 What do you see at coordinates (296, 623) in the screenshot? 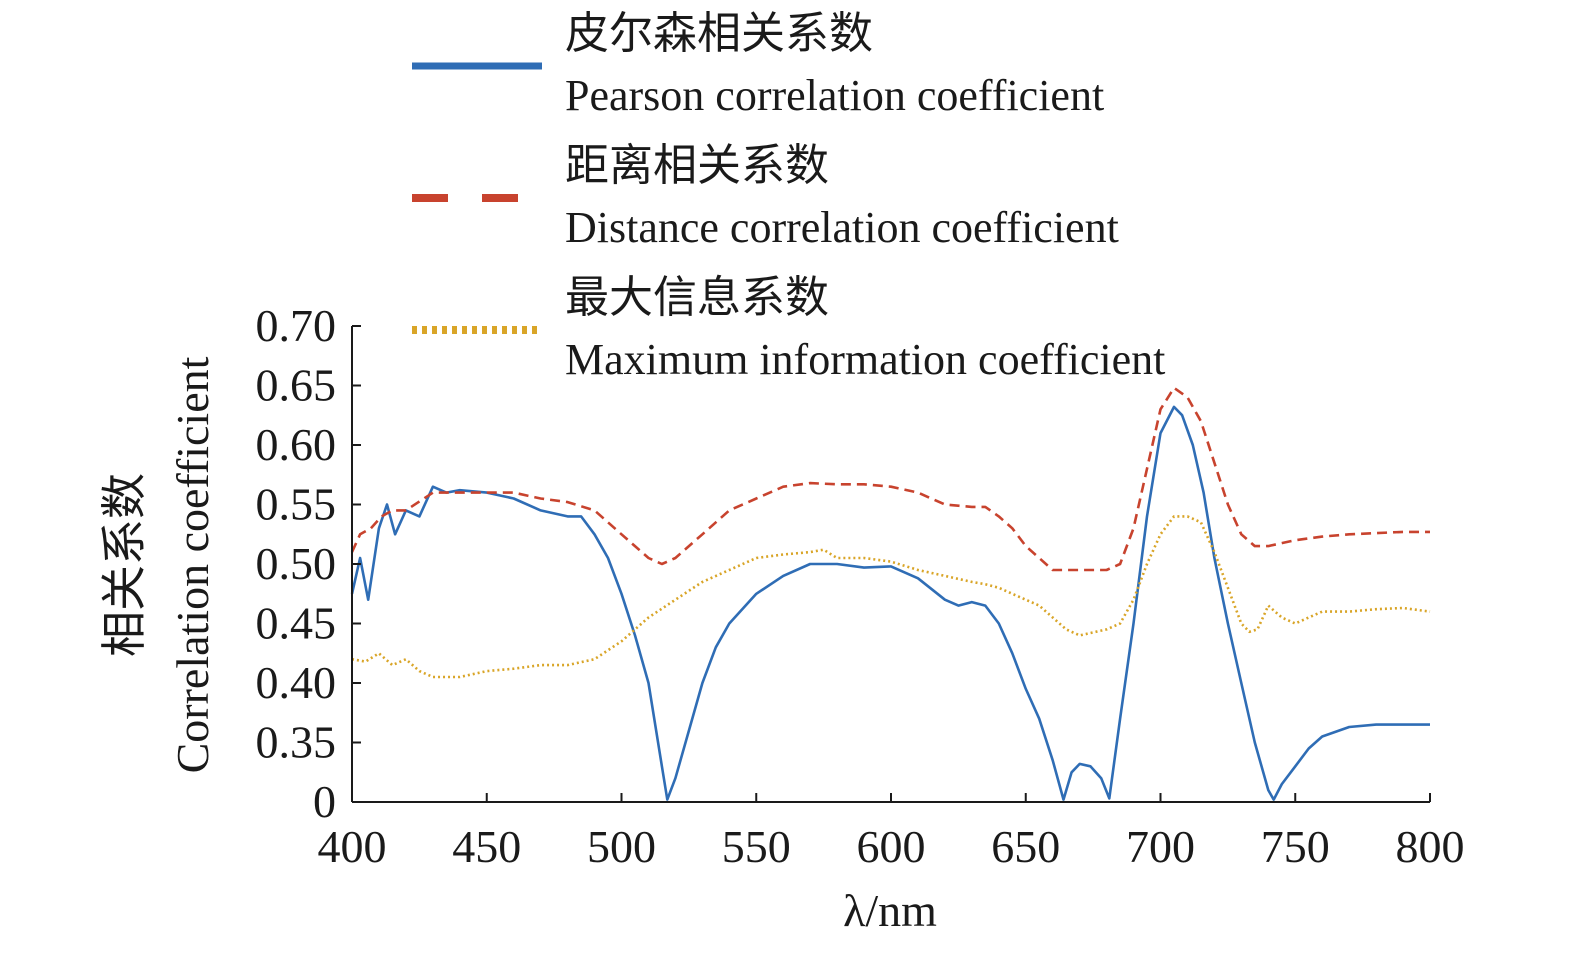
I see `y-tick-label: 0.45` at bounding box center [296, 623].